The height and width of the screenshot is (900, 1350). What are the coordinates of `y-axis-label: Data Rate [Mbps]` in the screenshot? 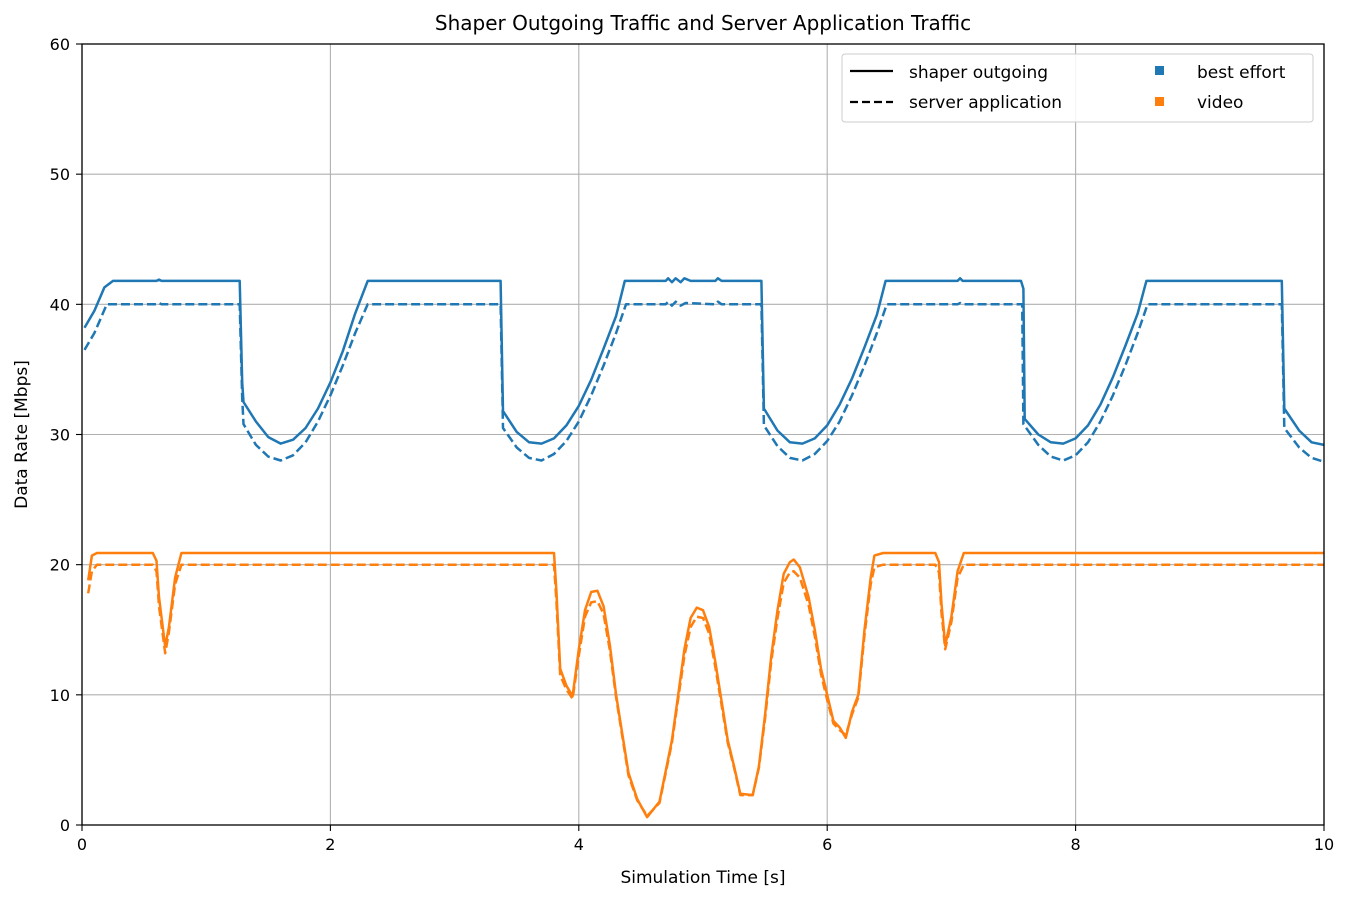 It's located at (22, 434).